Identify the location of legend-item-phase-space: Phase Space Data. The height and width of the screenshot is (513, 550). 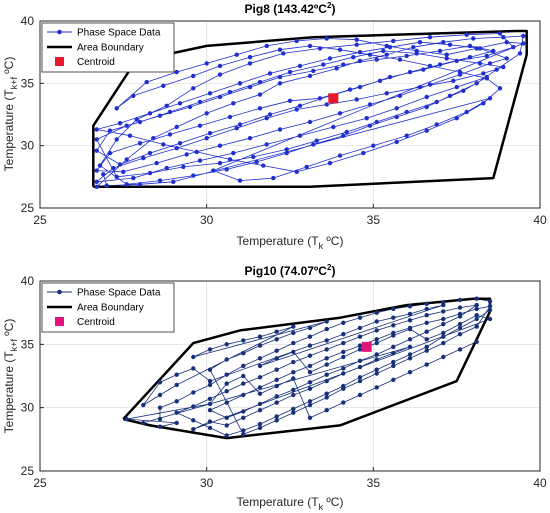
(119, 293).